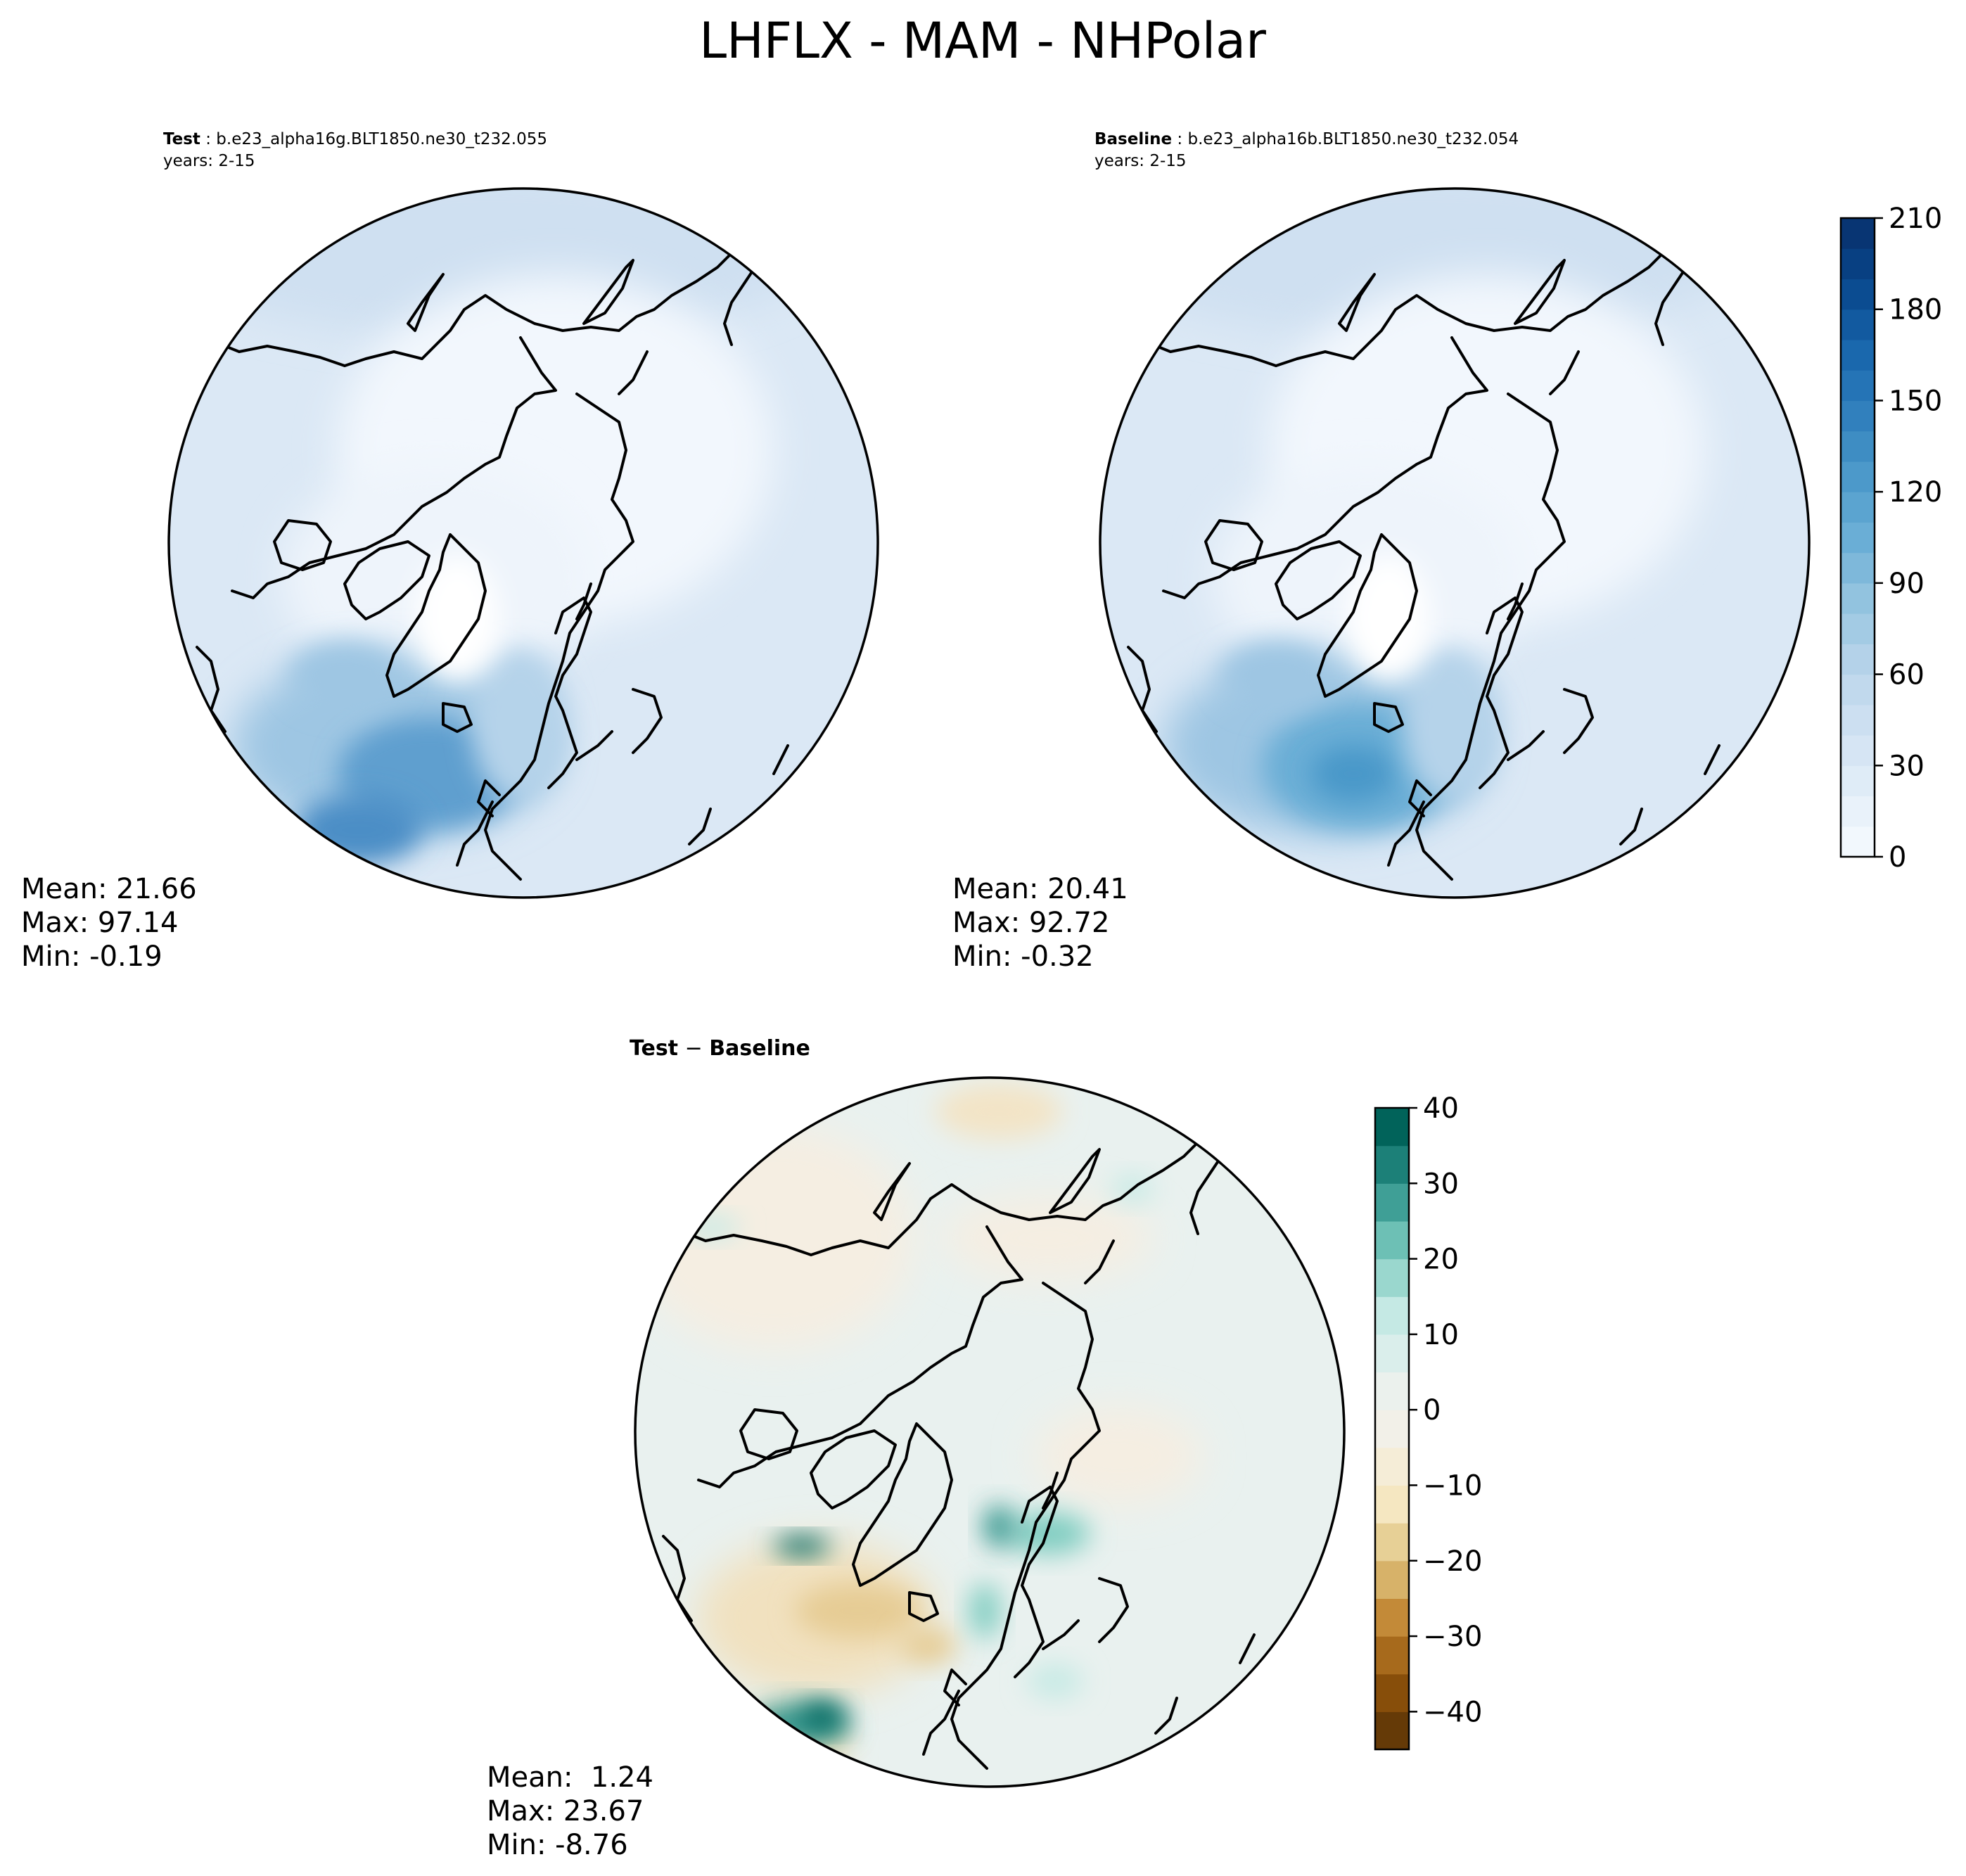 The width and height of the screenshot is (1966, 1876). What do you see at coordinates (1897, 857) in the screenshot?
I see `colorbar-blues-tick-label: 0` at bounding box center [1897, 857].